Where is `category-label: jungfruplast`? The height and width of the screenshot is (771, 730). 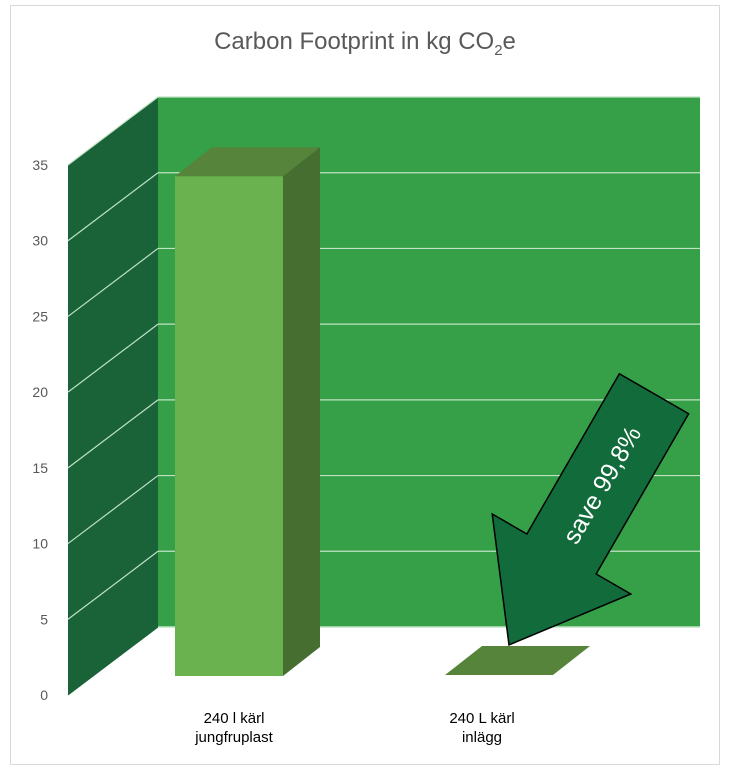 category-label: jungfruplast is located at coordinates (233, 737).